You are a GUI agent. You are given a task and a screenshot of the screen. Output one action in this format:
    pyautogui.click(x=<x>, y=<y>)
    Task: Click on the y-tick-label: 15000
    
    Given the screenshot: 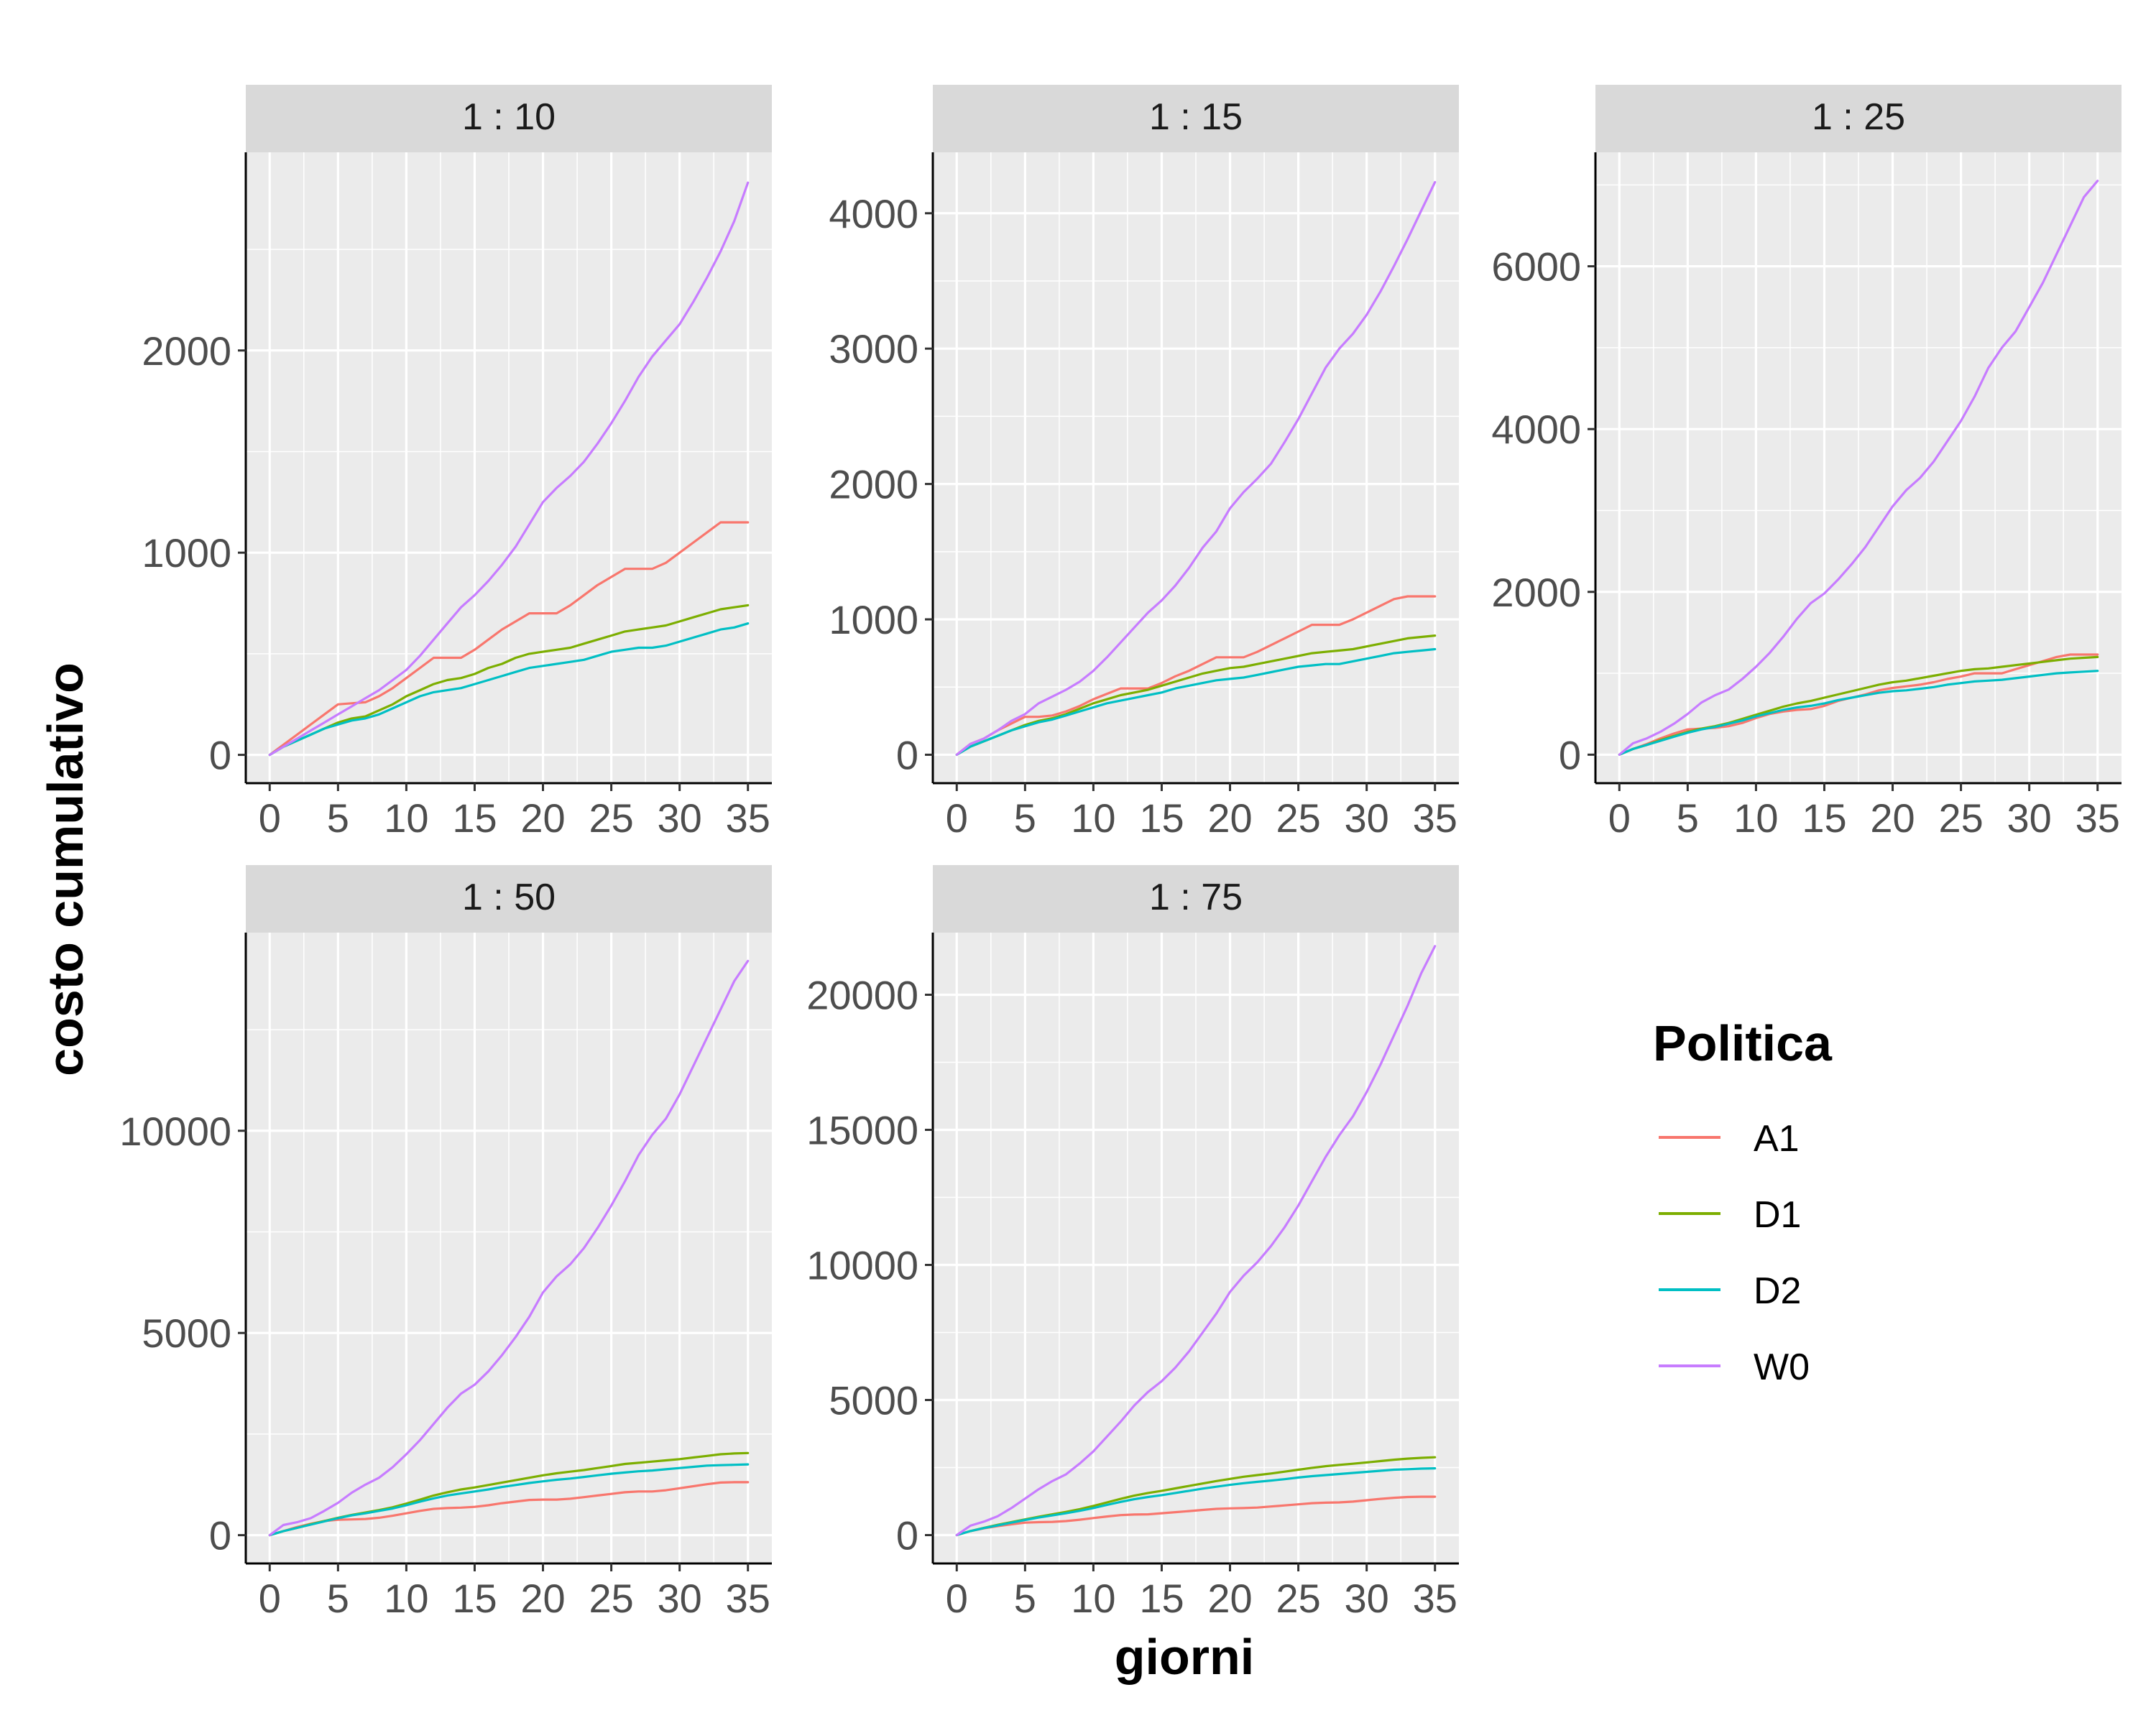 What is the action you would take?
    pyautogui.click(x=862, y=1130)
    